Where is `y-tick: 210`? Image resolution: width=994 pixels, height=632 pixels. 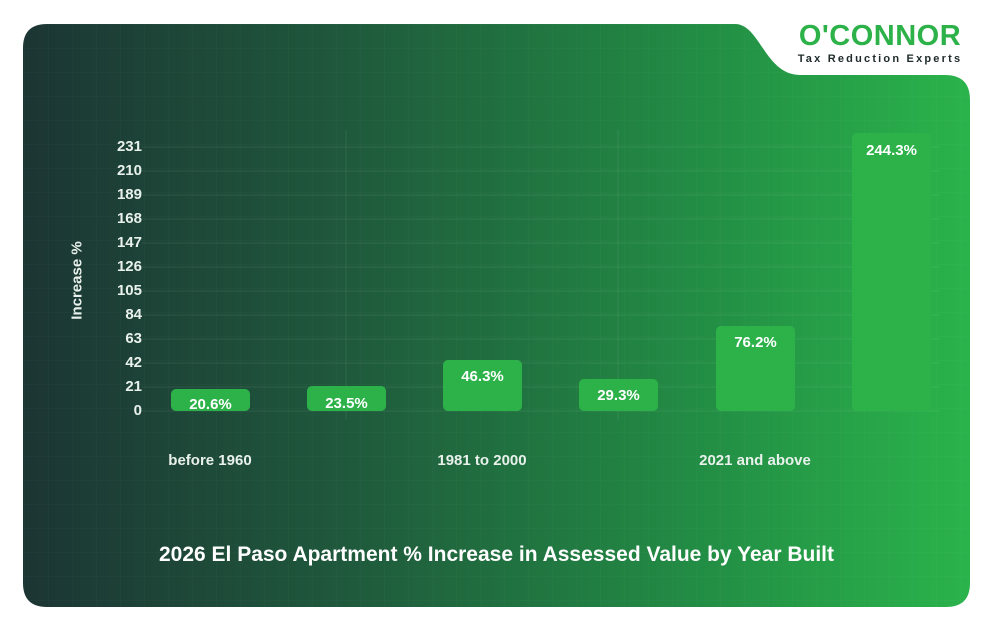
y-tick: 210 is located at coordinates (129, 170).